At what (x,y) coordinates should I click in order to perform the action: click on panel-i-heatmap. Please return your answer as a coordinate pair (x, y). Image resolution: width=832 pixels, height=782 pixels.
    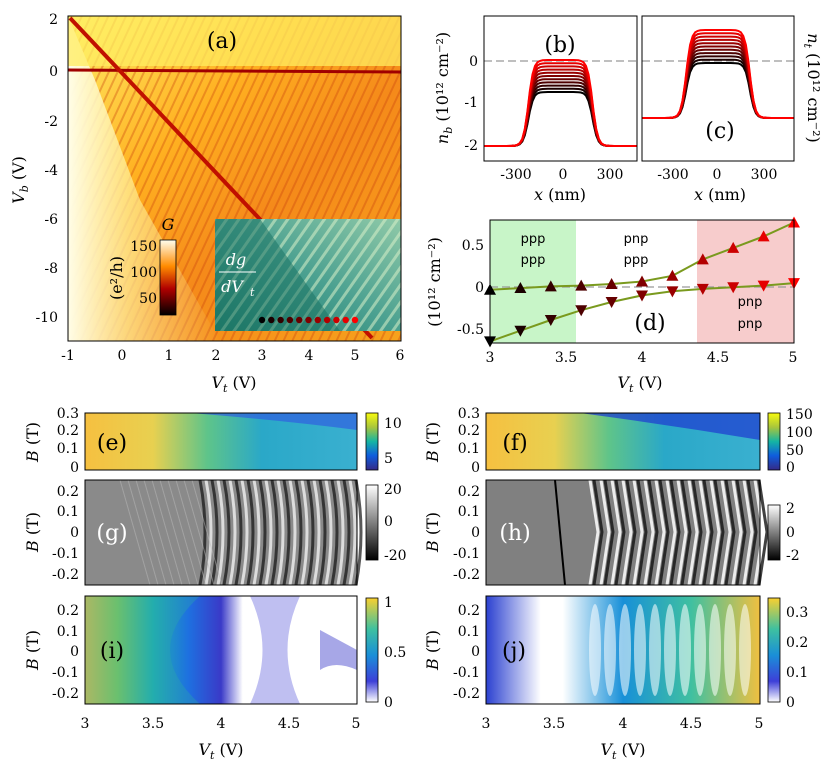
    Looking at the image, I should click on (221, 650).